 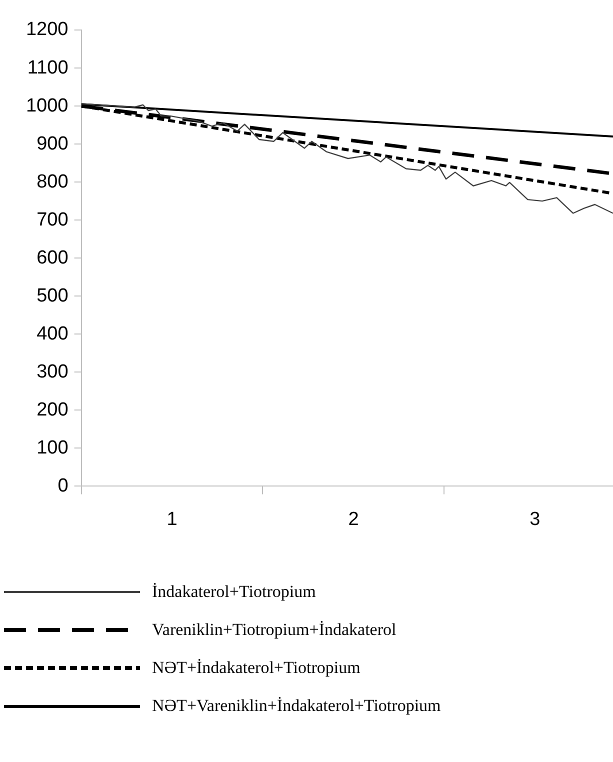 I want to click on x-tick-label: 2, so click(x=353, y=519).